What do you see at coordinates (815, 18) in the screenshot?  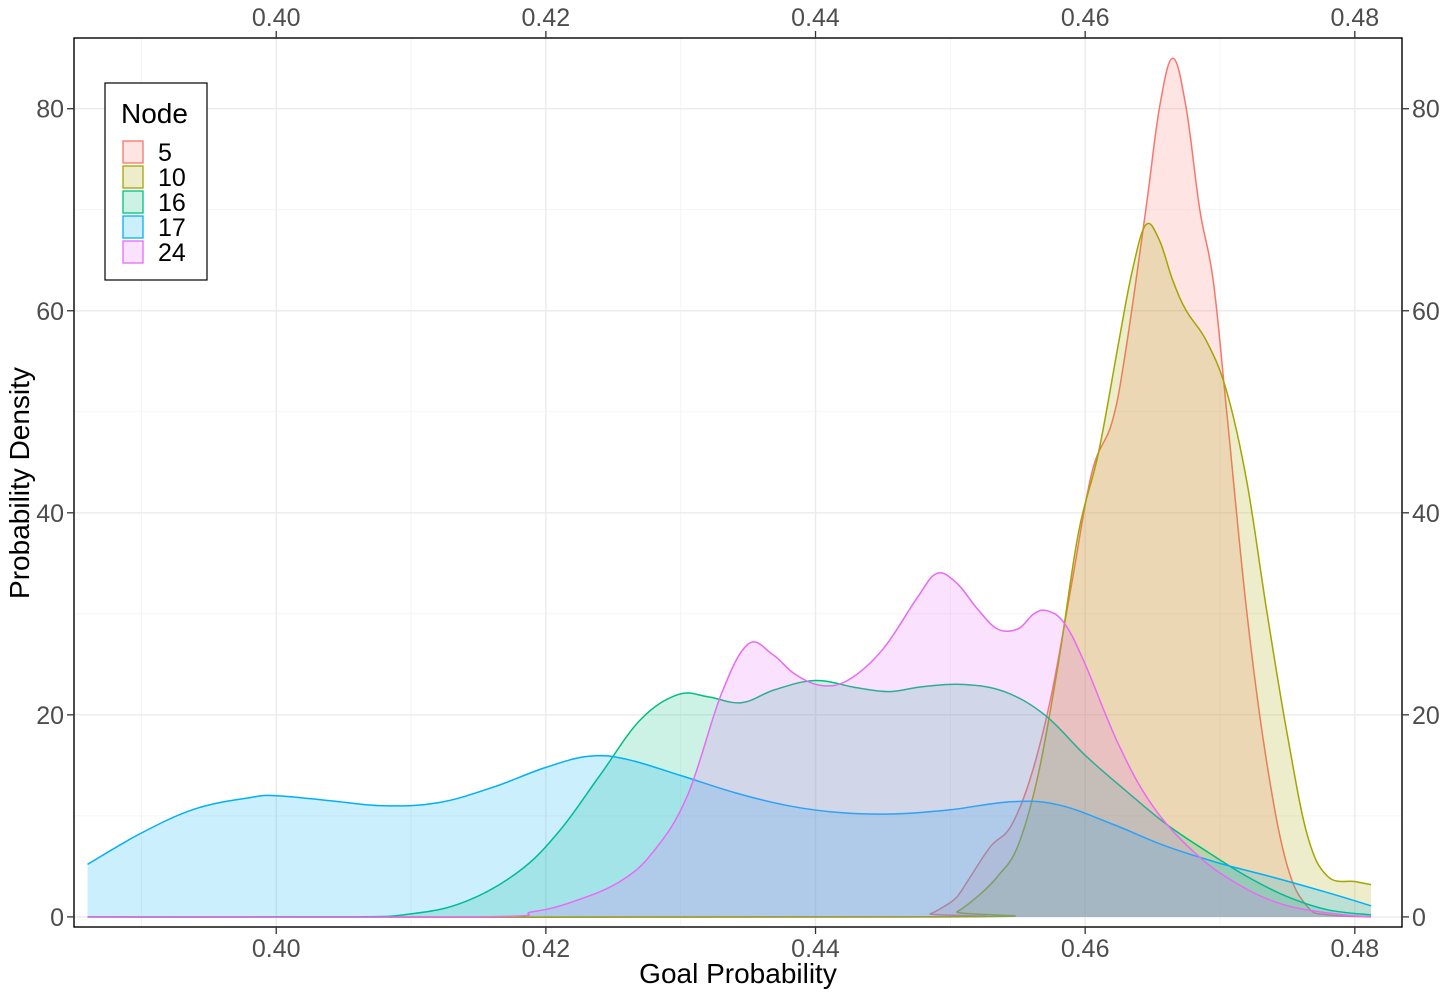 I see `x-tick-label-top: 0.44` at bounding box center [815, 18].